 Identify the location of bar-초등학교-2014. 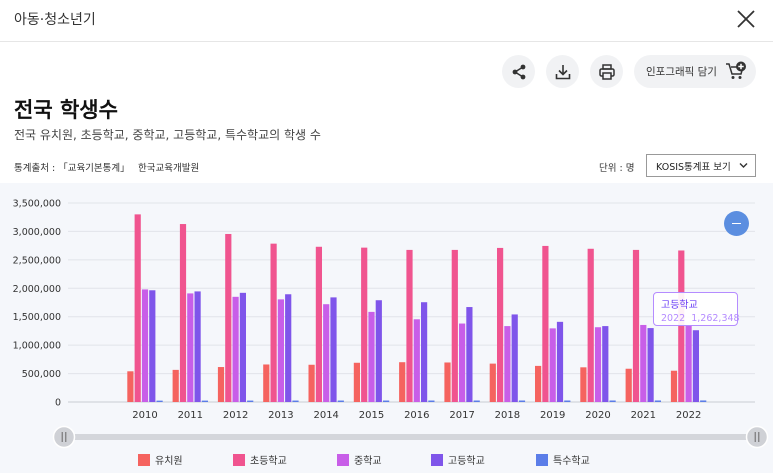
(318, 324).